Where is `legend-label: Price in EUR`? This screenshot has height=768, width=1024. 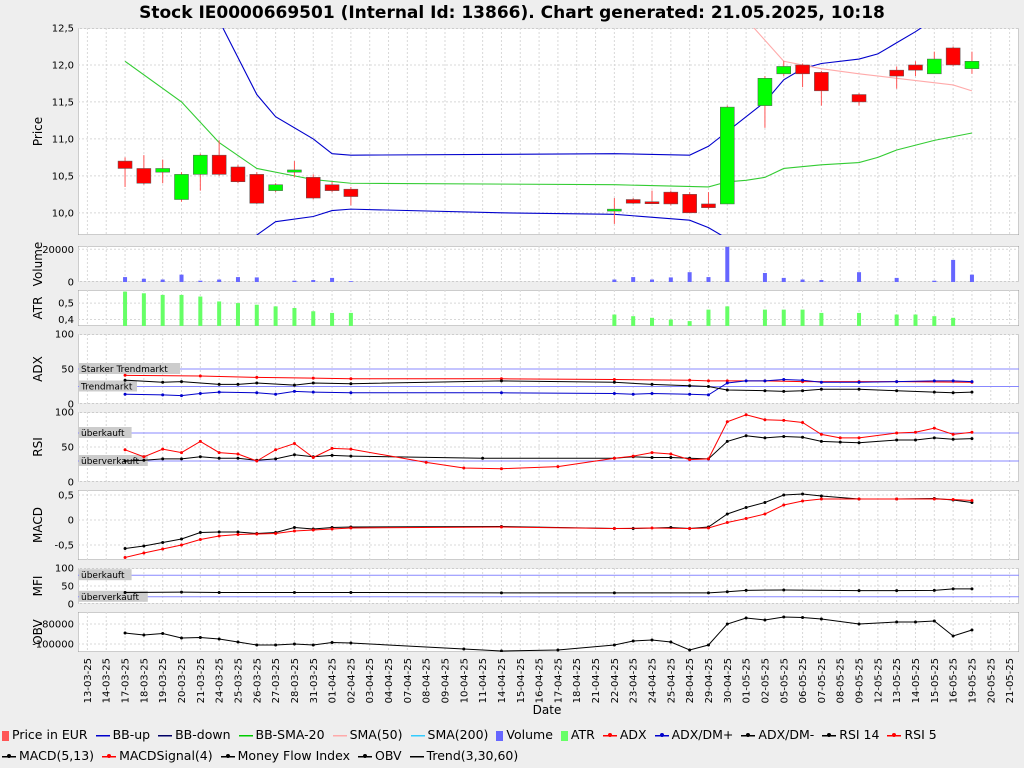 legend-label: Price in EUR is located at coordinates (50, 734).